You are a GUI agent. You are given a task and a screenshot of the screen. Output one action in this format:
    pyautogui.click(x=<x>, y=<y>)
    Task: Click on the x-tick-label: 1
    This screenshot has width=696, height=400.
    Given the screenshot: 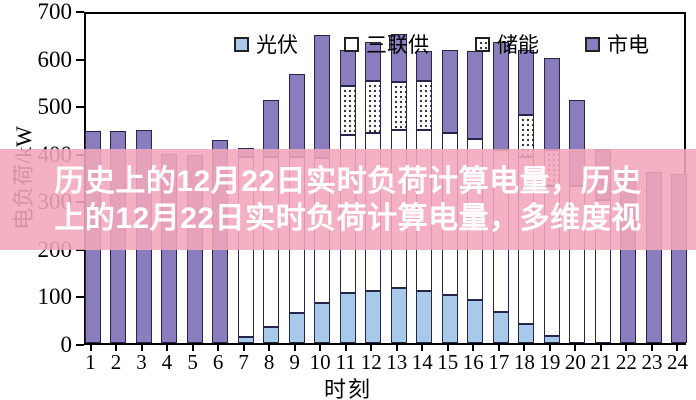 What is the action you would take?
    pyautogui.click(x=90, y=362)
    